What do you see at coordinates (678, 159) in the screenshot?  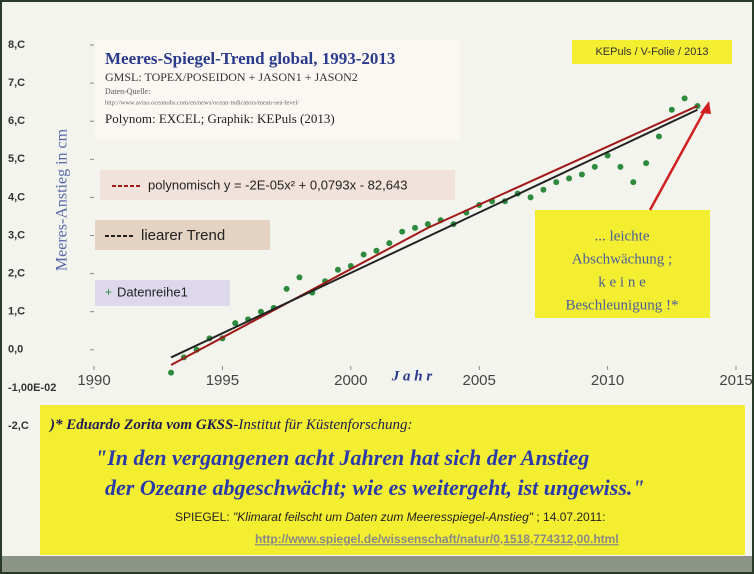 I see `arrow` at bounding box center [678, 159].